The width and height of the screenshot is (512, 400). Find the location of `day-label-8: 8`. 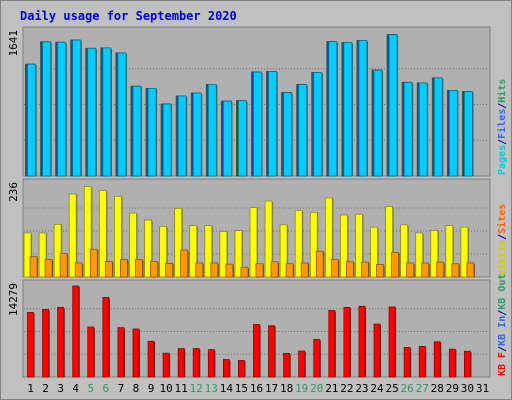

day-label-8: 8 is located at coordinates (136, 388).